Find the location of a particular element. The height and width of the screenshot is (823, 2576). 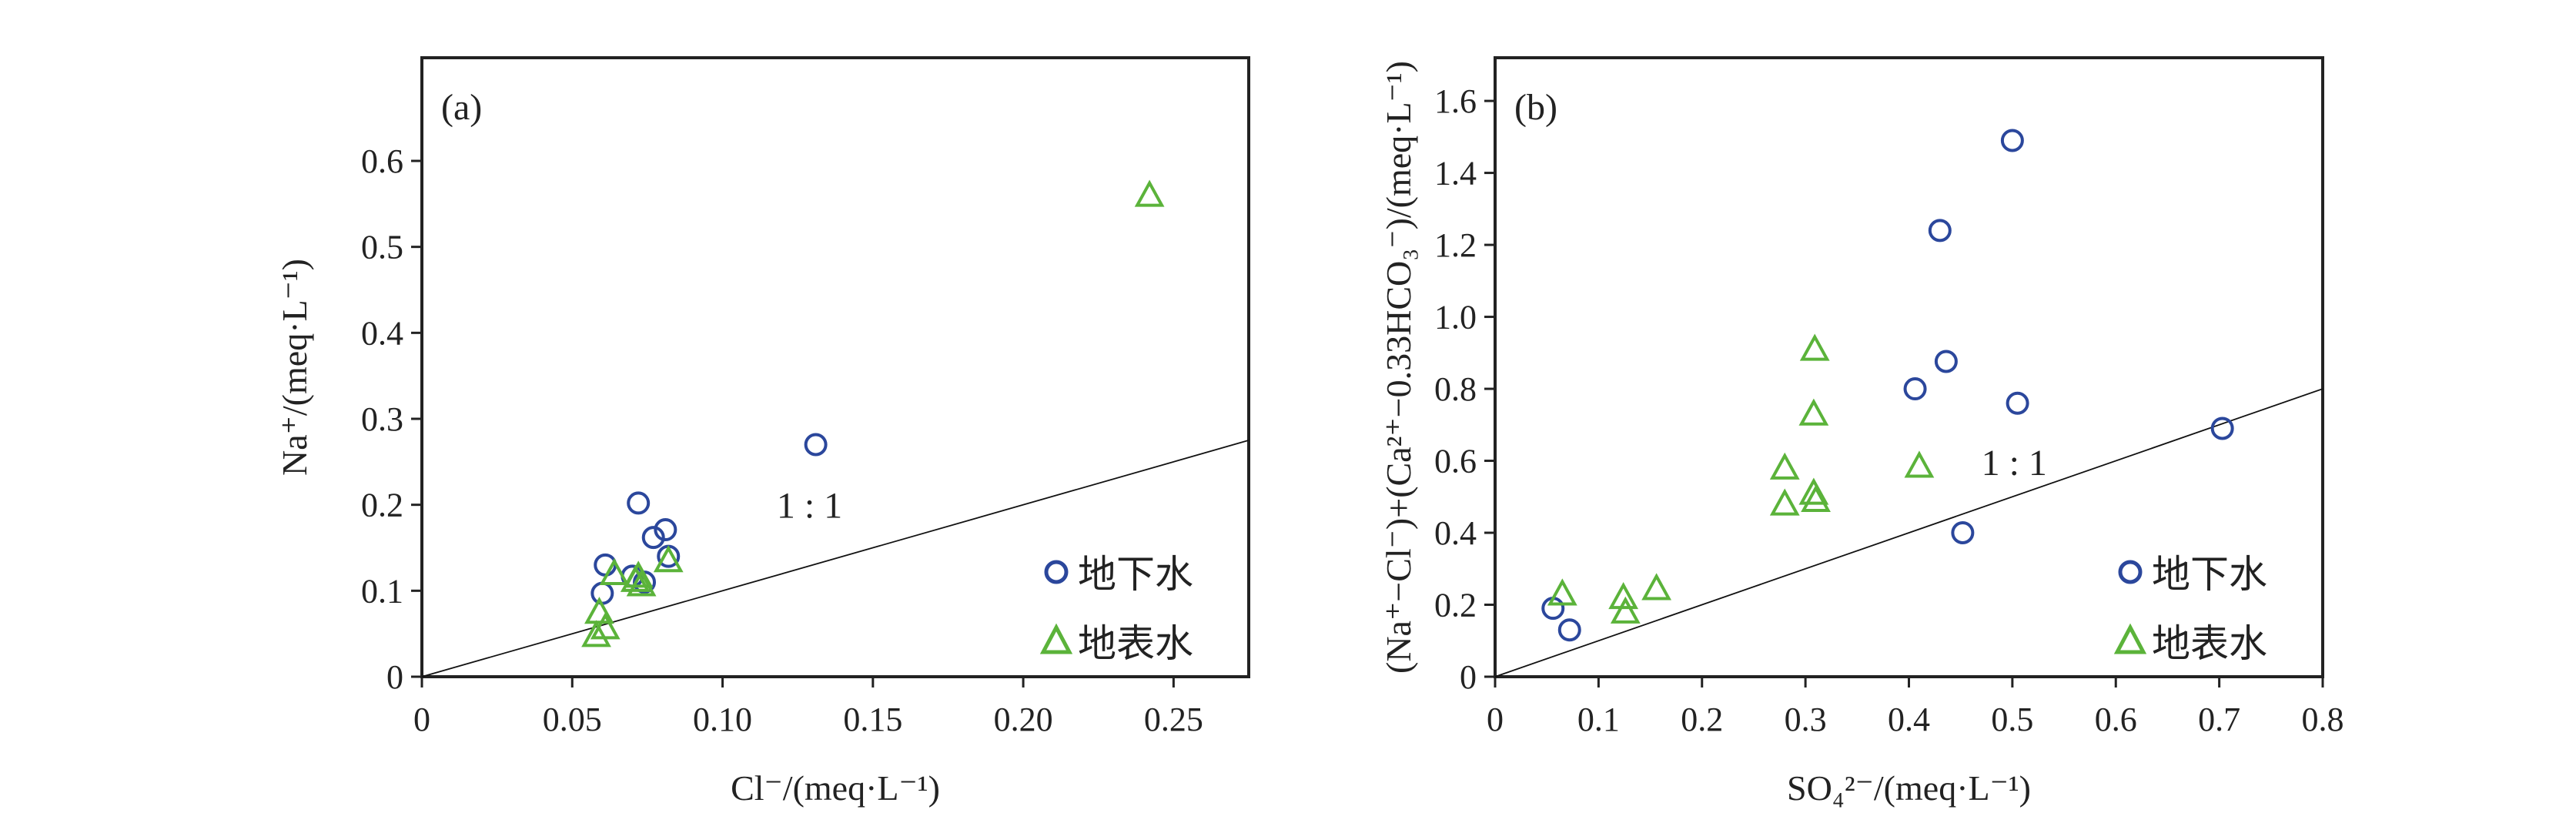

y-tick-label: 1.4 is located at coordinates (1455, 173).